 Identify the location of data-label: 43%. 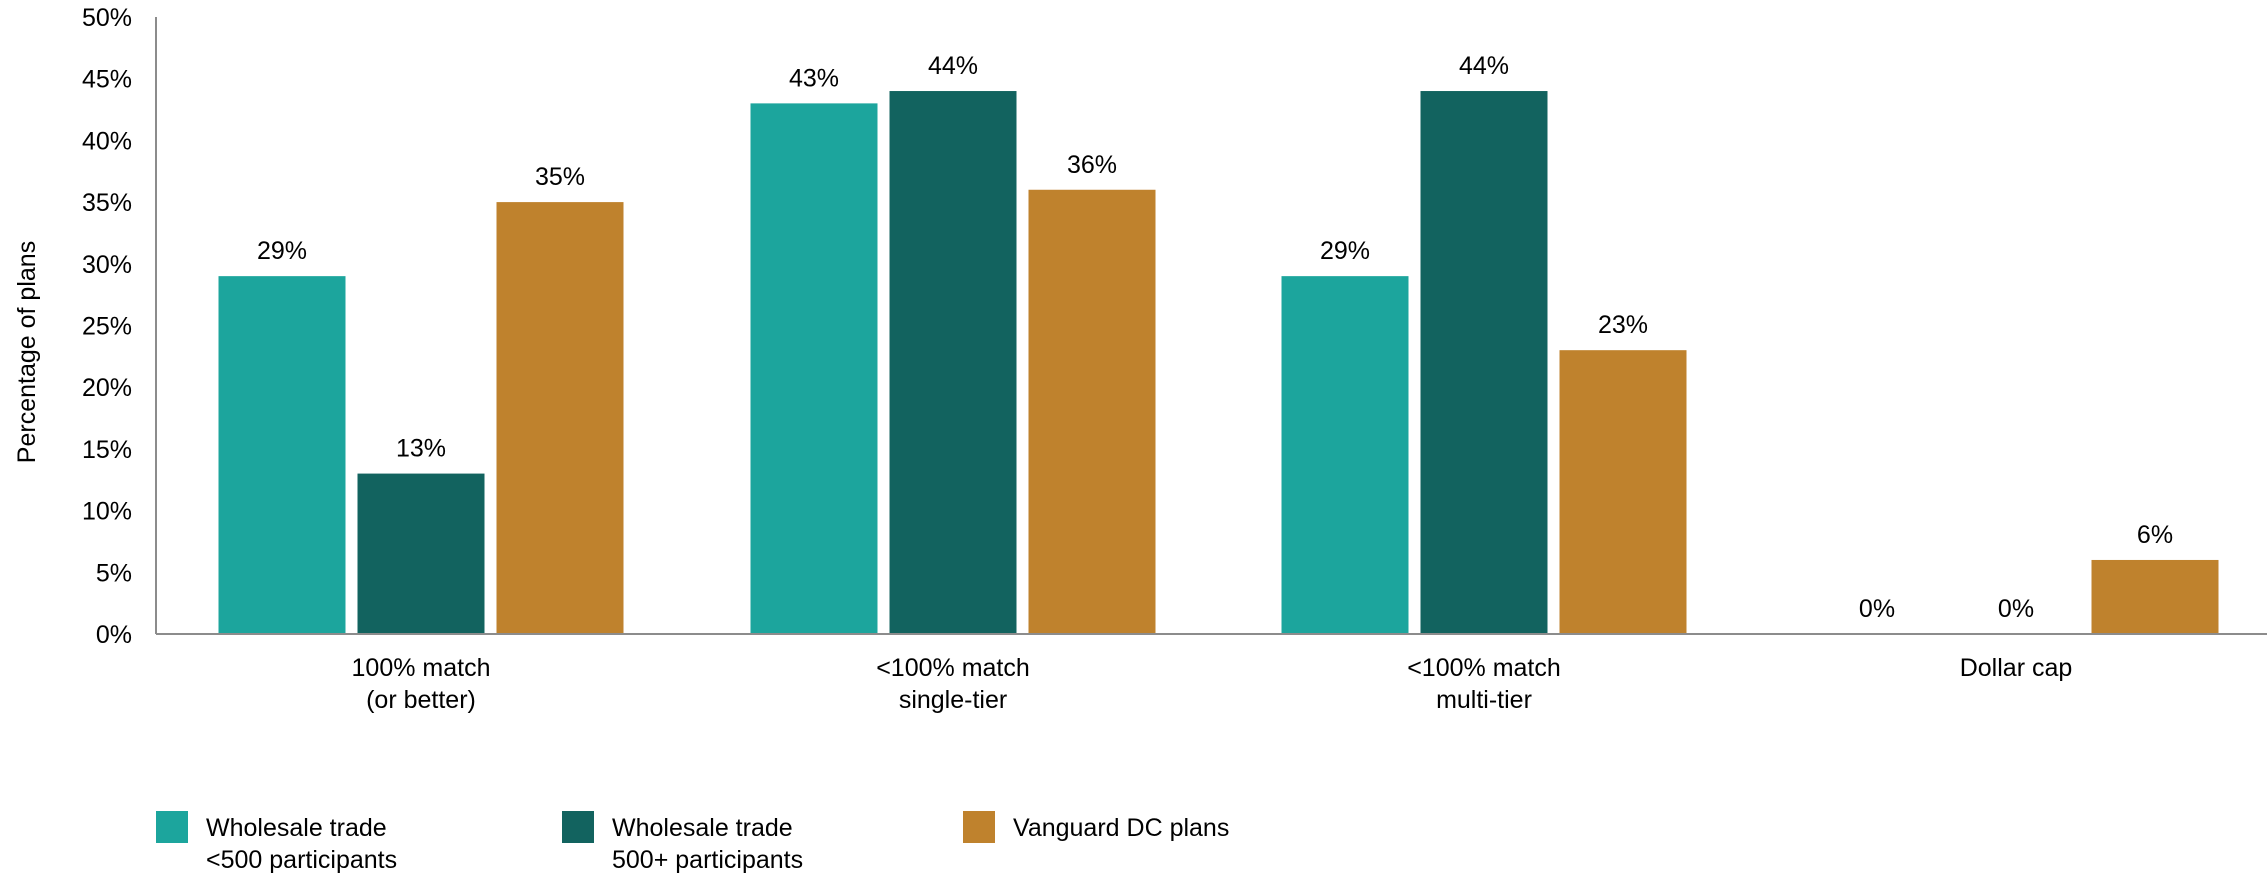
(814, 78).